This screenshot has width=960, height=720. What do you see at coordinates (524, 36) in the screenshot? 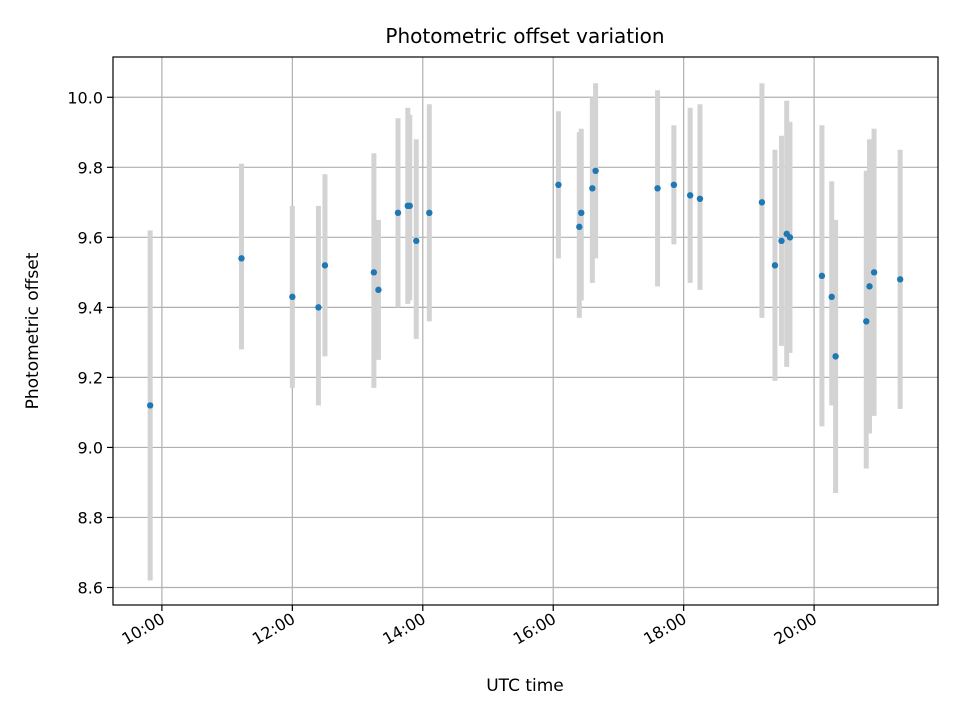
I see `chart-title: Photometric offset variation` at bounding box center [524, 36].